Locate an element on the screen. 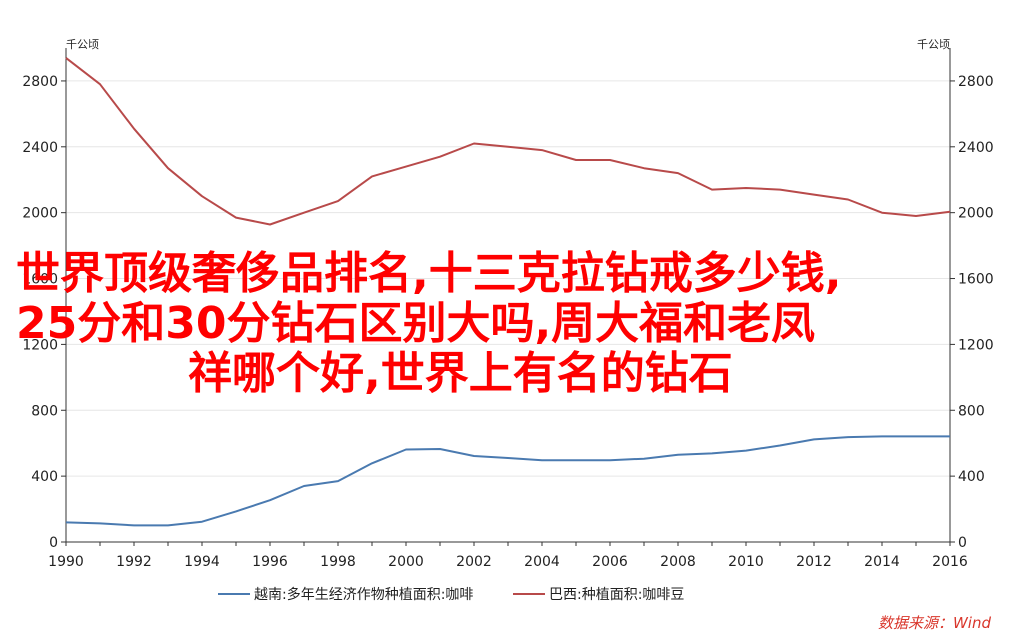 Image resolution: width=1011 pixels, height=633 pixels. left-tick-label: 1200 is located at coordinates (40, 345).